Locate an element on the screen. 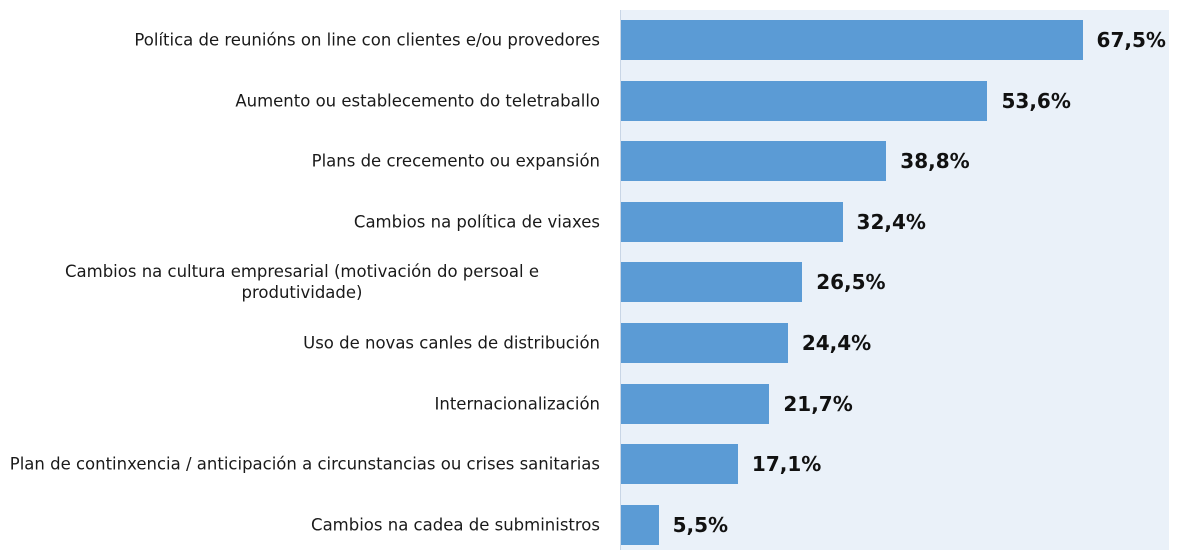  category-text: Uso de novas canles de distribución is located at coordinates (451, 343).